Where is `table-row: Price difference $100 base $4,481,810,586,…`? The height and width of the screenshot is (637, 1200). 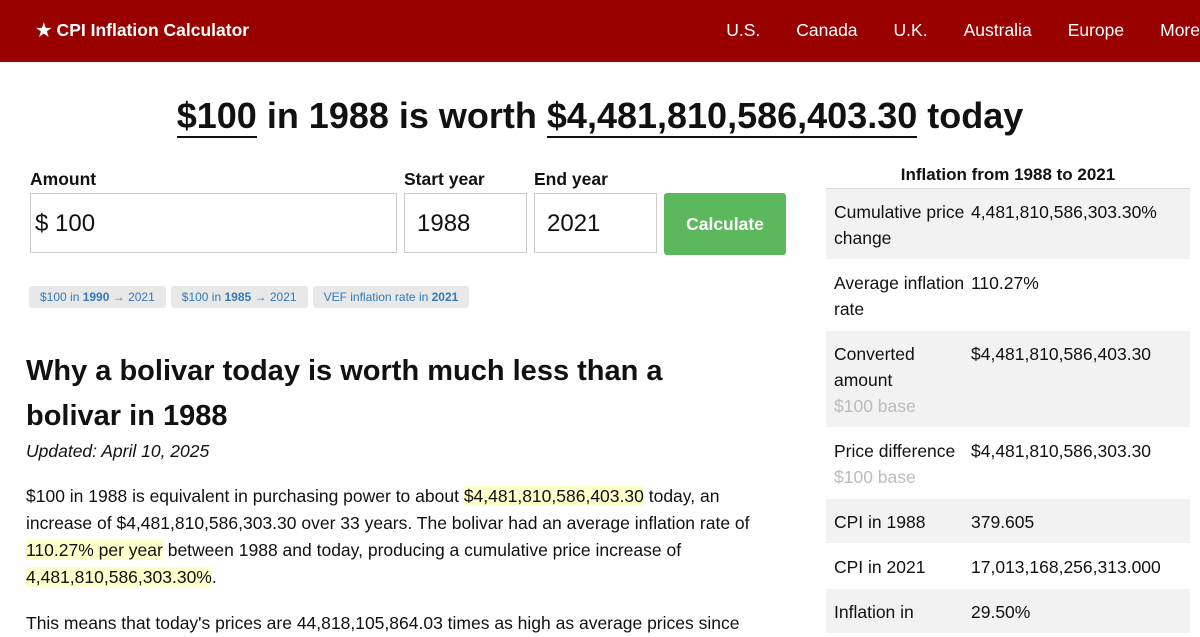 table-row: Price difference $100 base $4,481,810,586,… is located at coordinates (1008, 463).